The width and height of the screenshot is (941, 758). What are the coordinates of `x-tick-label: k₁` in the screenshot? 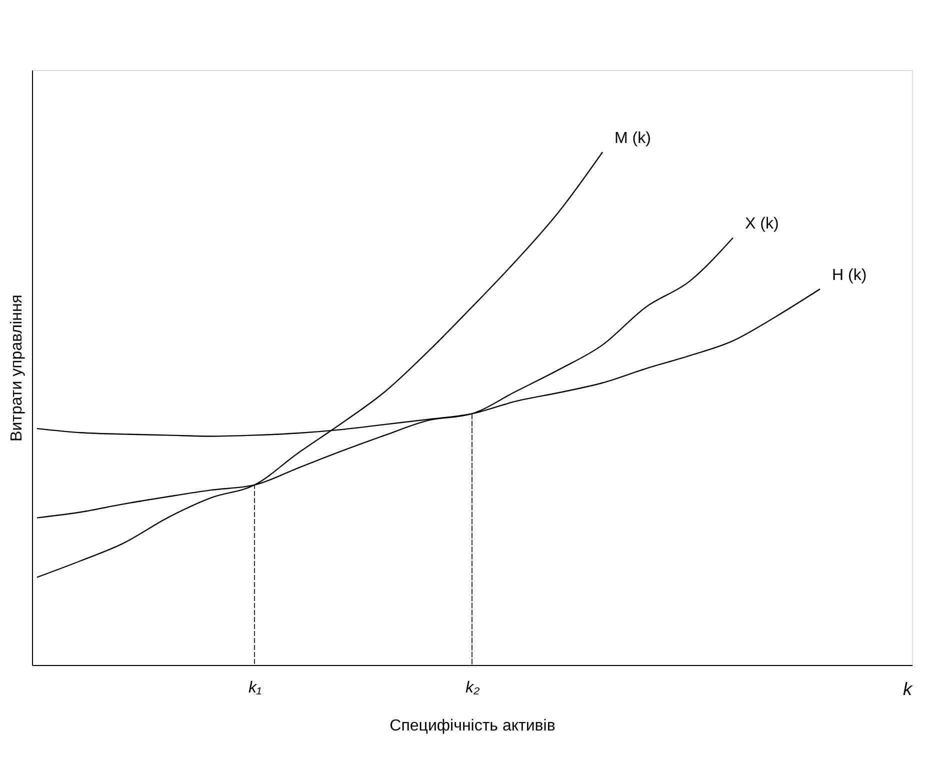 It's located at (255, 688).